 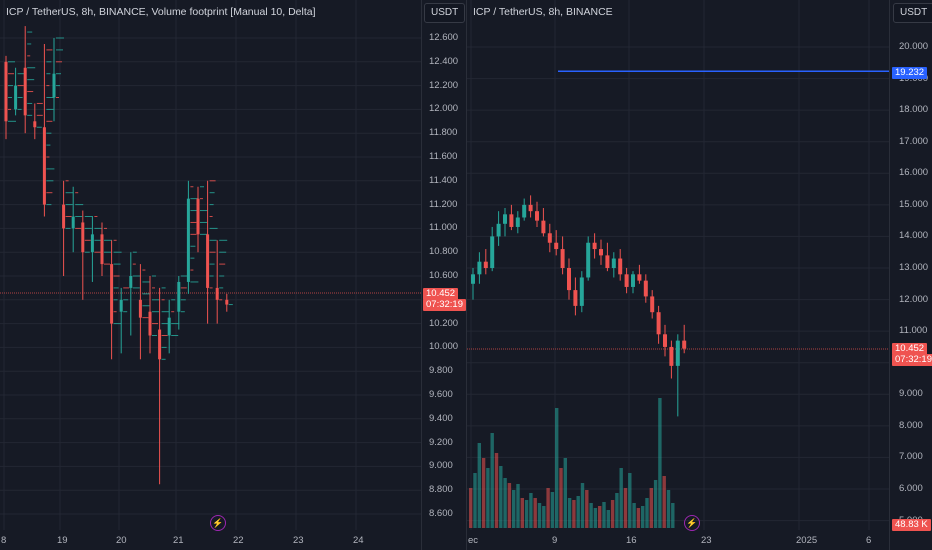 I want to click on right-level-price-tag: 19.232, so click(x=910, y=73).